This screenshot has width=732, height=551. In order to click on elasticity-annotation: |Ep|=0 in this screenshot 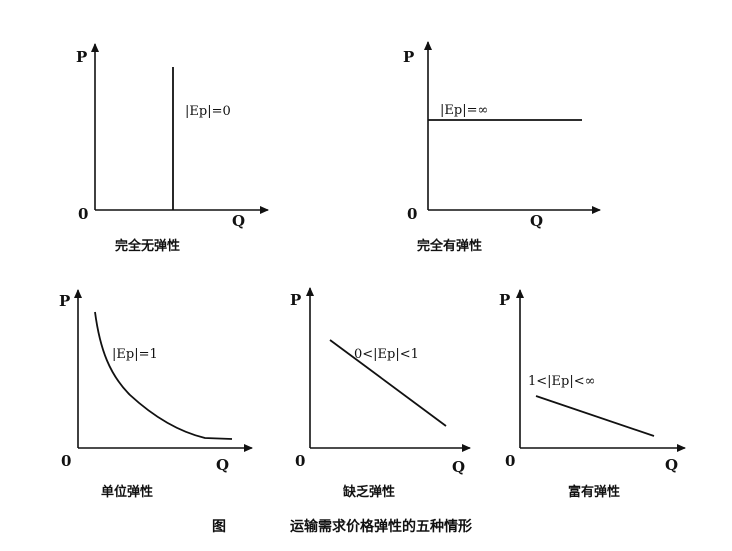, I will do `click(208, 111)`.